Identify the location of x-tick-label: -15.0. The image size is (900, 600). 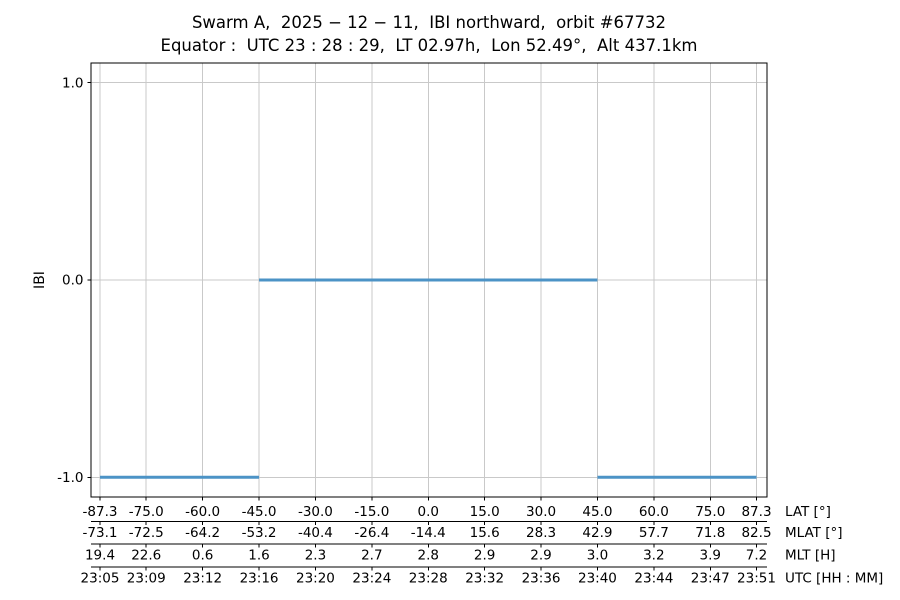
(371, 512).